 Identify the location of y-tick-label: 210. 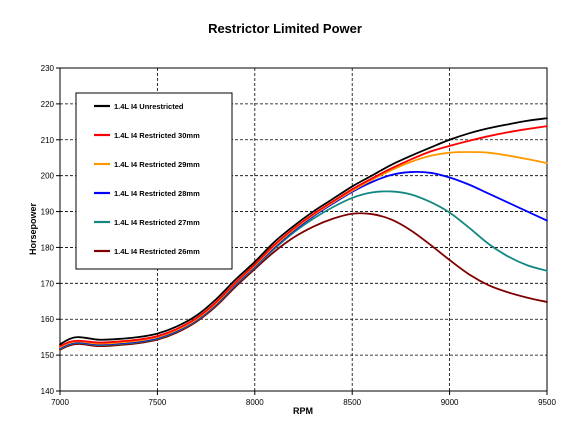
(48, 140).